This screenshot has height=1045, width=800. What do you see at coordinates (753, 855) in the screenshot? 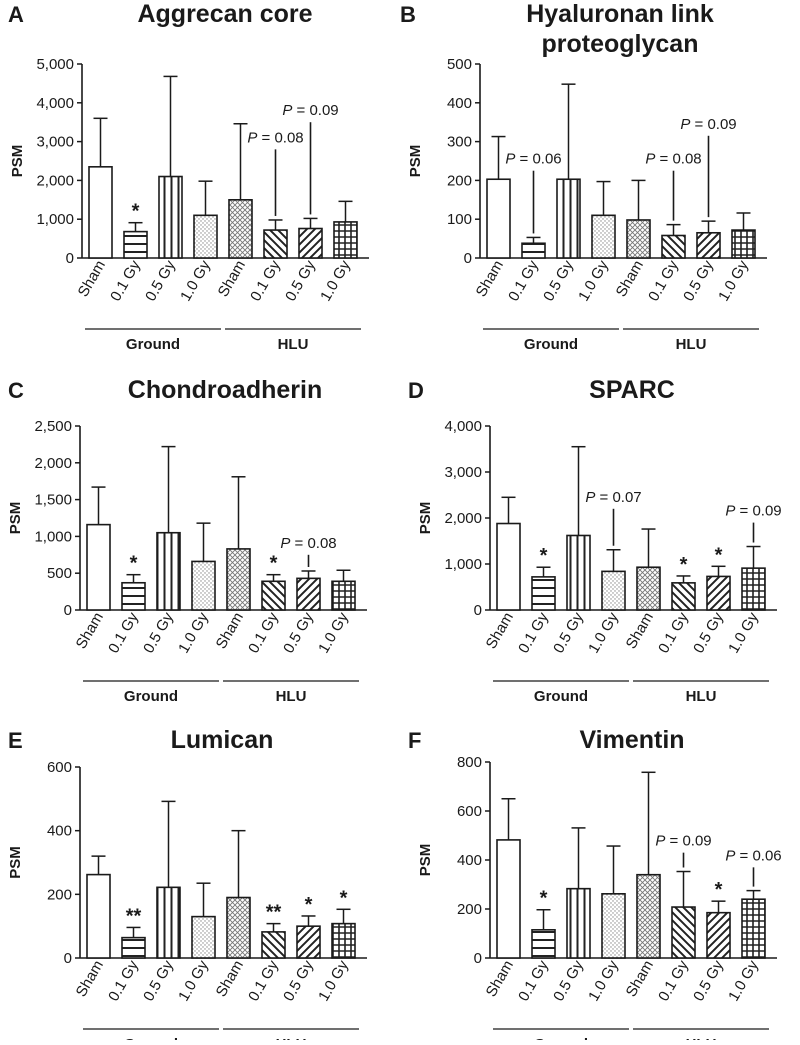
I see `panel-f-p-value-label: P = 0.06` at bounding box center [753, 855].